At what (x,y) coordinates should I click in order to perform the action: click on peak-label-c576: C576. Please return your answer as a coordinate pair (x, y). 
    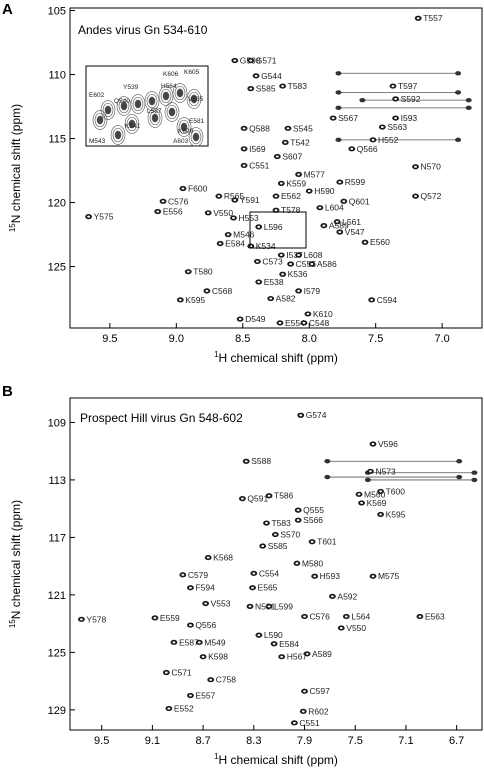
    Looking at the image, I should click on (178, 201).